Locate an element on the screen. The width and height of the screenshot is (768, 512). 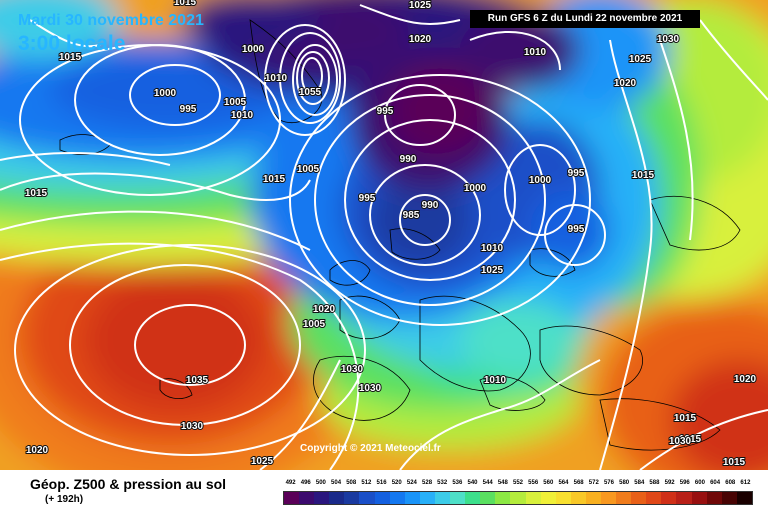
scale-label: 580 is located at coordinates (624, 483).